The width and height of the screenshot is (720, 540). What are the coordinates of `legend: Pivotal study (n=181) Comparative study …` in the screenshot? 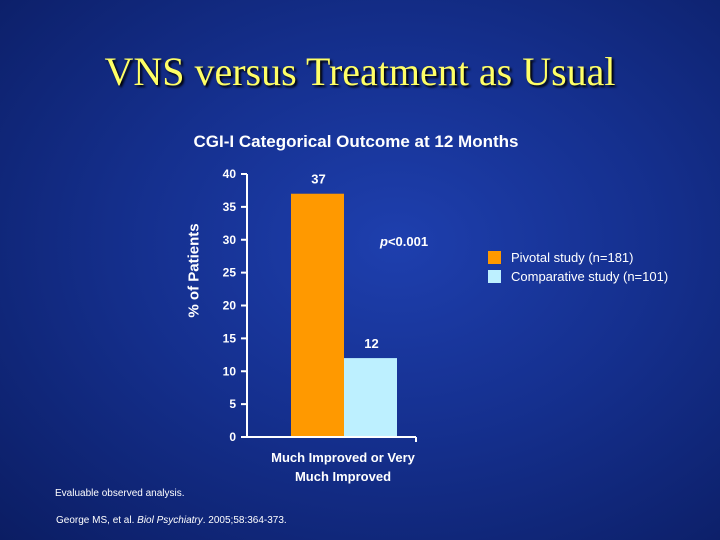 It's located at (578, 269).